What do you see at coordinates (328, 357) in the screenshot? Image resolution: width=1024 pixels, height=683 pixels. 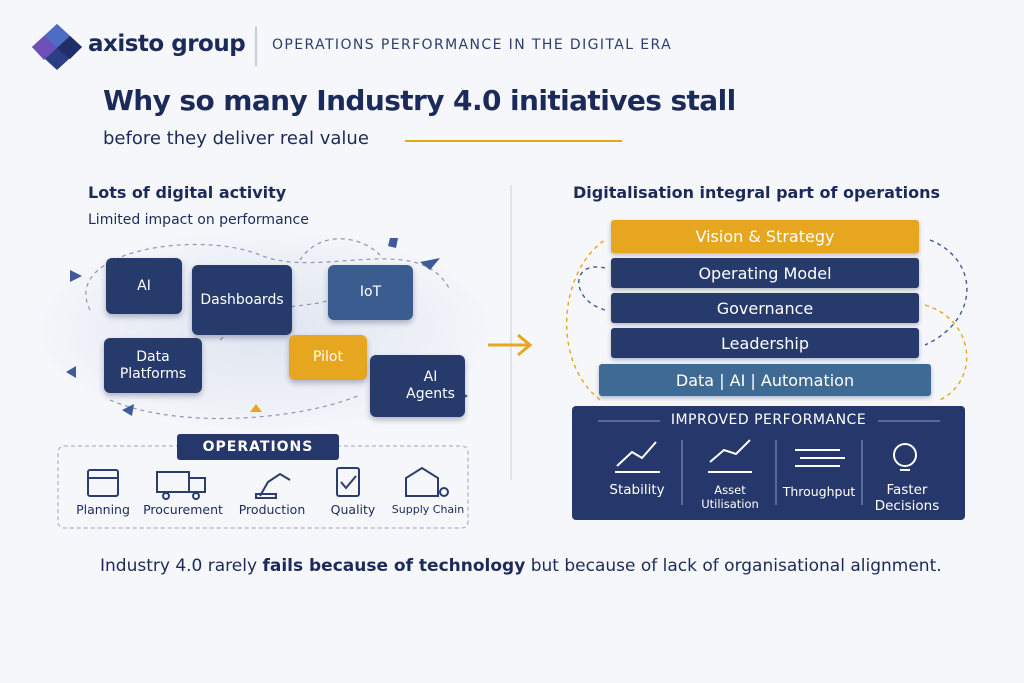 I see `tile: Pilot` at bounding box center [328, 357].